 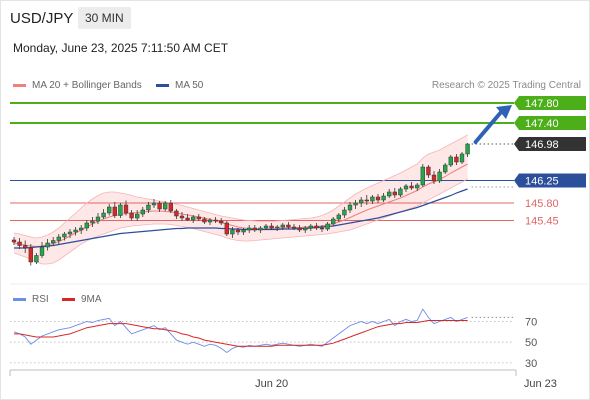 What do you see at coordinates (91, 299) in the screenshot?
I see `legend-rsi-ma-label: 9MA` at bounding box center [91, 299].